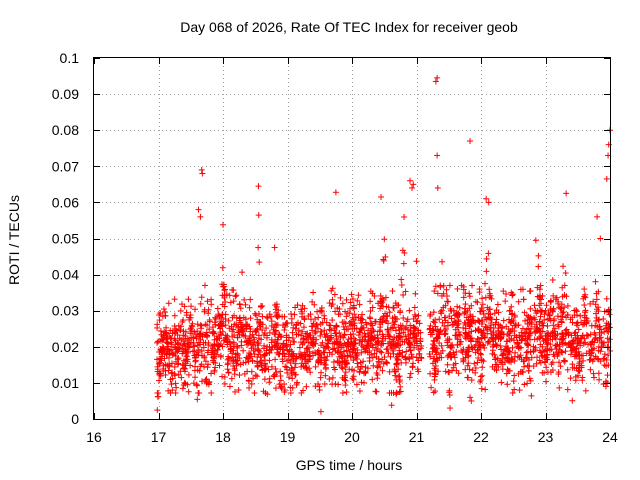  Describe the element at coordinates (223, 437) in the screenshot. I see `x-tick-label: 18` at that location.